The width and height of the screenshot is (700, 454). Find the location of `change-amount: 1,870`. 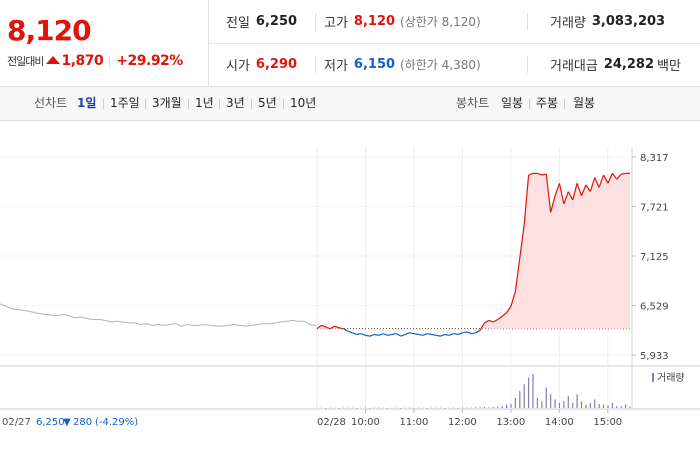

change-amount: 1,870 is located at coordinates (82, 61).